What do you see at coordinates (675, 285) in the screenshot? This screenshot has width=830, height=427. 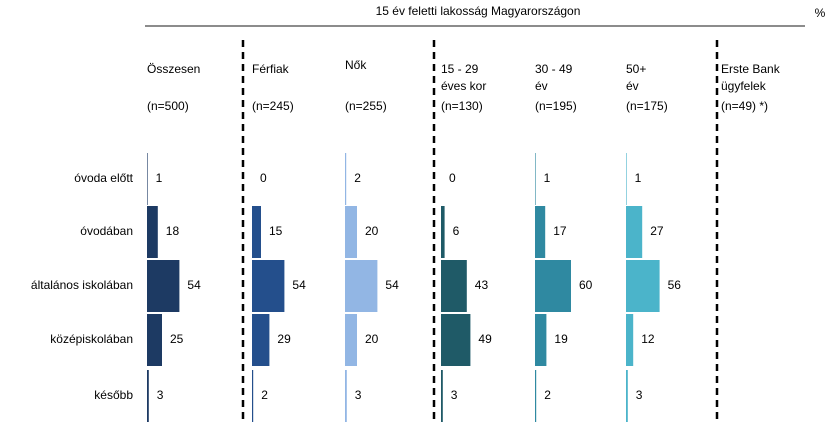 I see `value-label: 56` at bounding box center [675, 285].